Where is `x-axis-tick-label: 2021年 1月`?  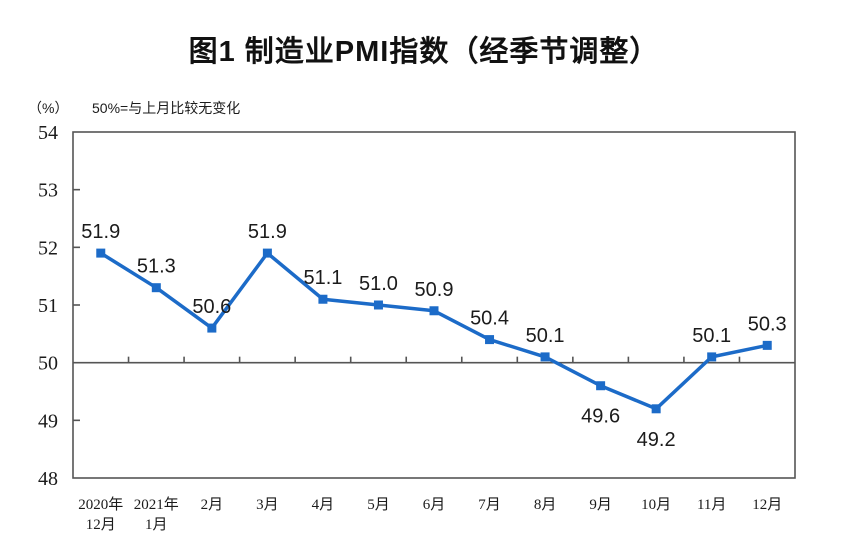
x-axis-tick-label: 2021年 1月 is located at coordinates (156, 514).